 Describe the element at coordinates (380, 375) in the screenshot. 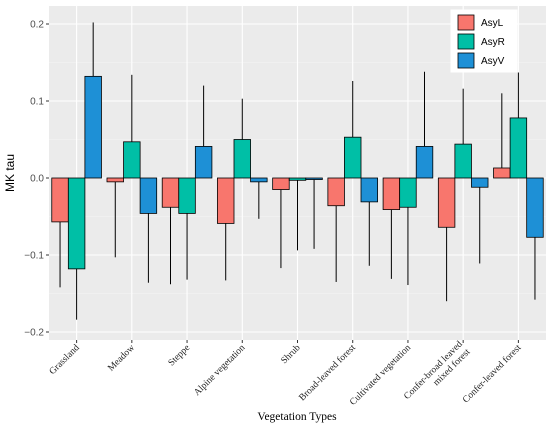

I see `x-tick-label: Cultivated vegetation` at that location.